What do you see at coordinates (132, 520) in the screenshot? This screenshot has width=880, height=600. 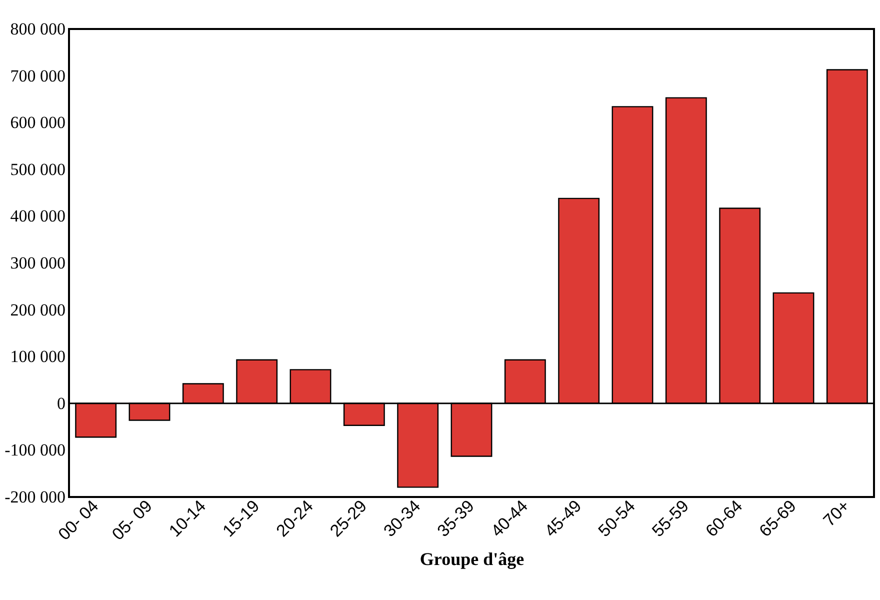 I see `x-tick-label: 05- 09` at bounding box center [132, 520].